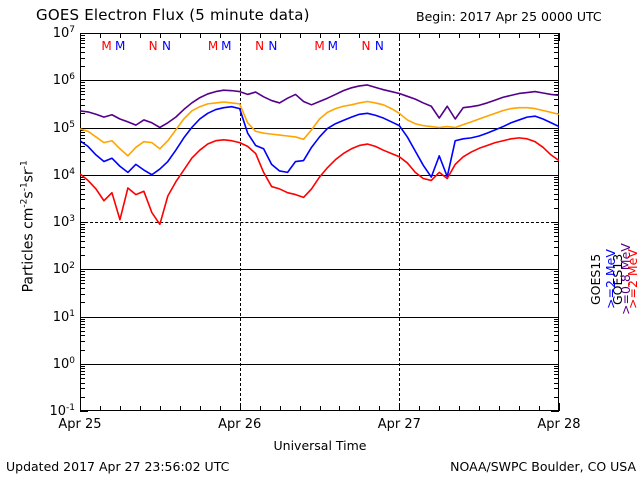 The width and height of the screenshot is (640, 480). What do you see at coordinates (120, 46) in the screenshot?
I see `flare-marker-m-1: M` at bounding box center [120, 46].